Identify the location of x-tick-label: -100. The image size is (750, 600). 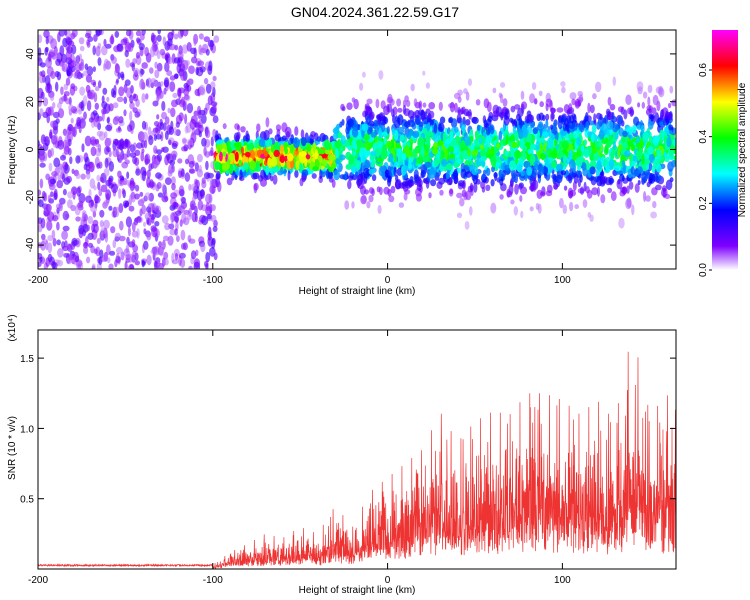
(213, 580).